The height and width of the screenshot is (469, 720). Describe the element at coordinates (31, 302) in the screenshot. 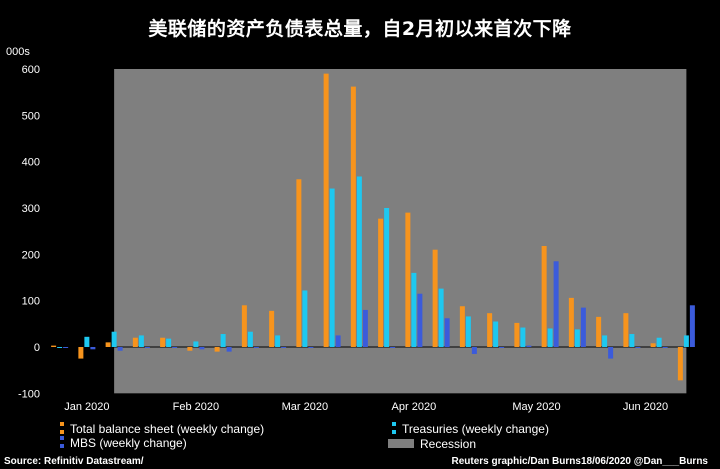

I see `y-tick-label: 100` at that location.